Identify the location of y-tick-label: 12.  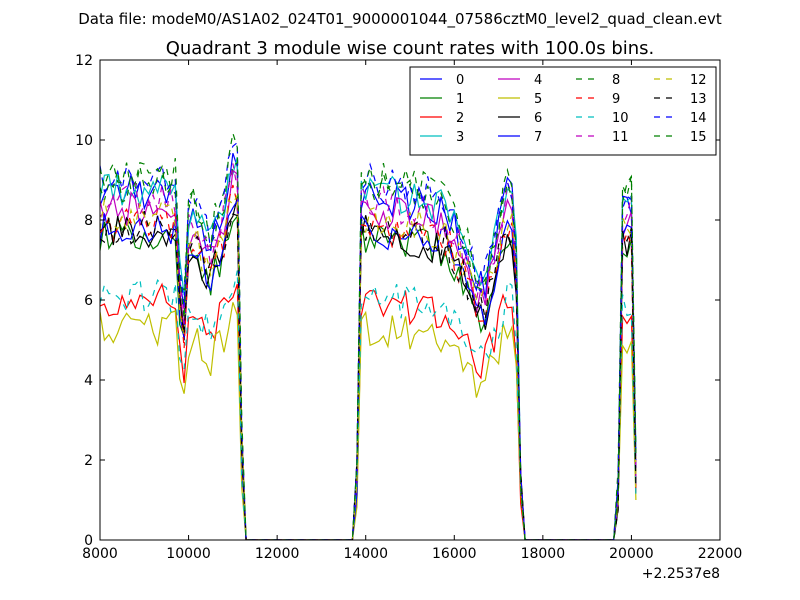
(84, 61).